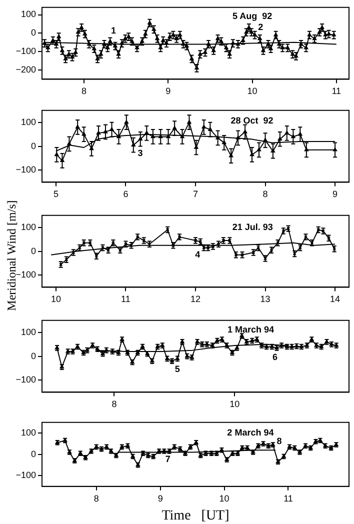 Image resolution: width=354 pixels, height=524 pixels. I want to click on annotation: 5 Aug 92, so click(252, 16).